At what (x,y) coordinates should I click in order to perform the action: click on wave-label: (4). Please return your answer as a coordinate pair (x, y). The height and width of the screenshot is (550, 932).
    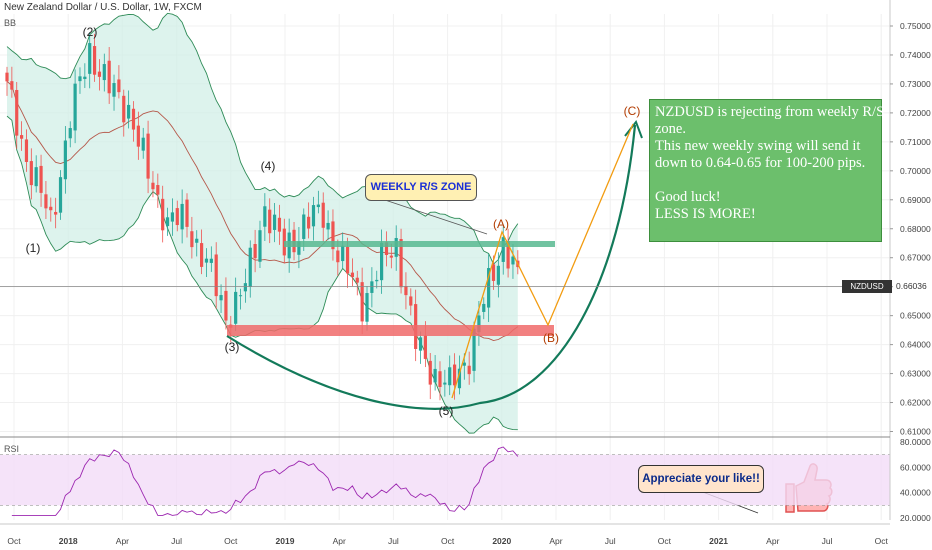
    Looking at the image, I should click on (268, 166).